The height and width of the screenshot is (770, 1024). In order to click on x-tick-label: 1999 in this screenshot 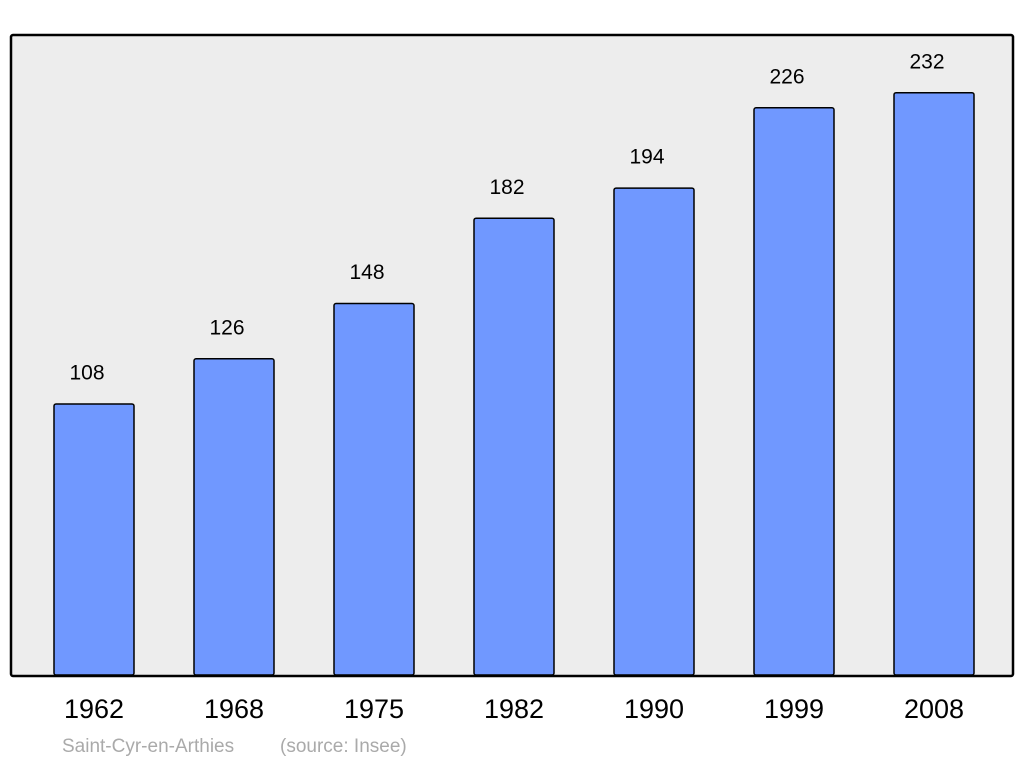, I will do `click(794, 709)`.